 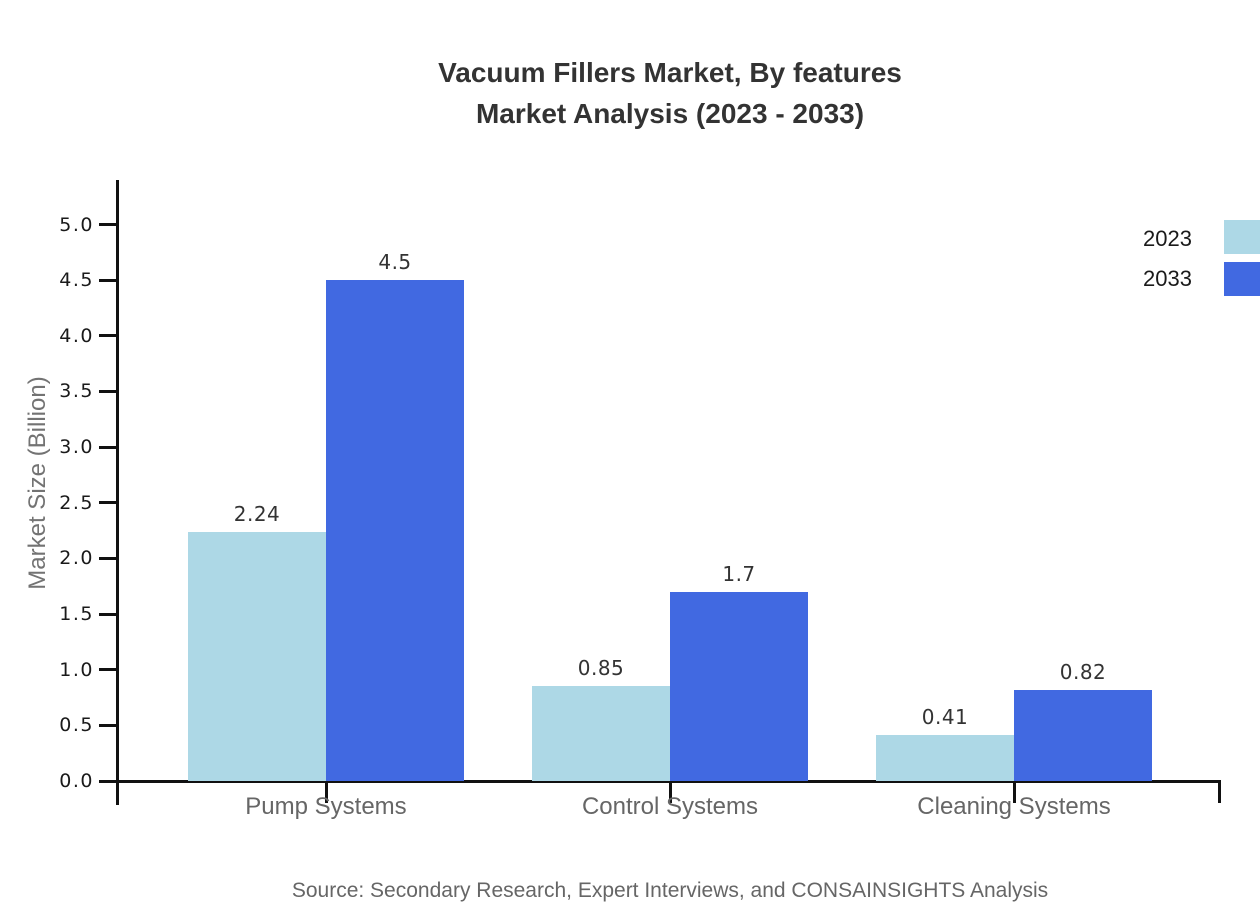 What do you see at coordinates (76, 280) in the screenshot?
I see `y-tick-label: 4.5` at bounding box center [76, 280].